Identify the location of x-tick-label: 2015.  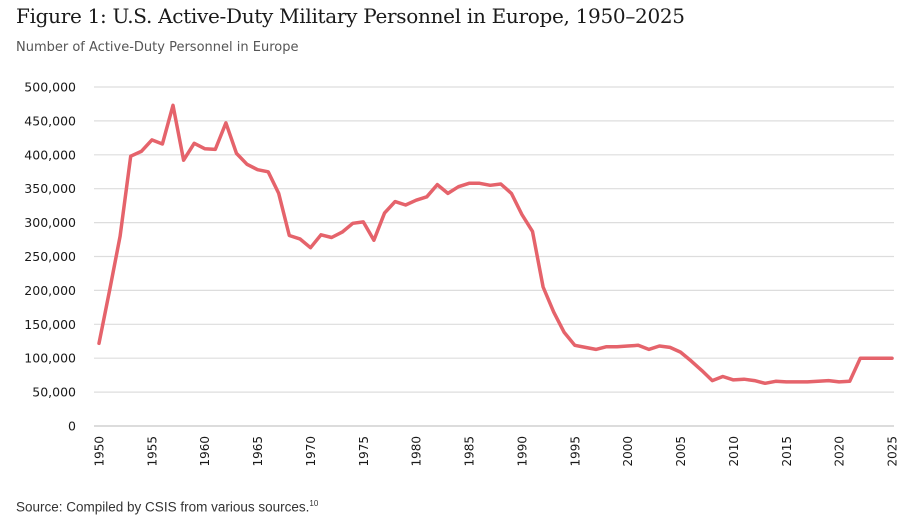
(787, 451).